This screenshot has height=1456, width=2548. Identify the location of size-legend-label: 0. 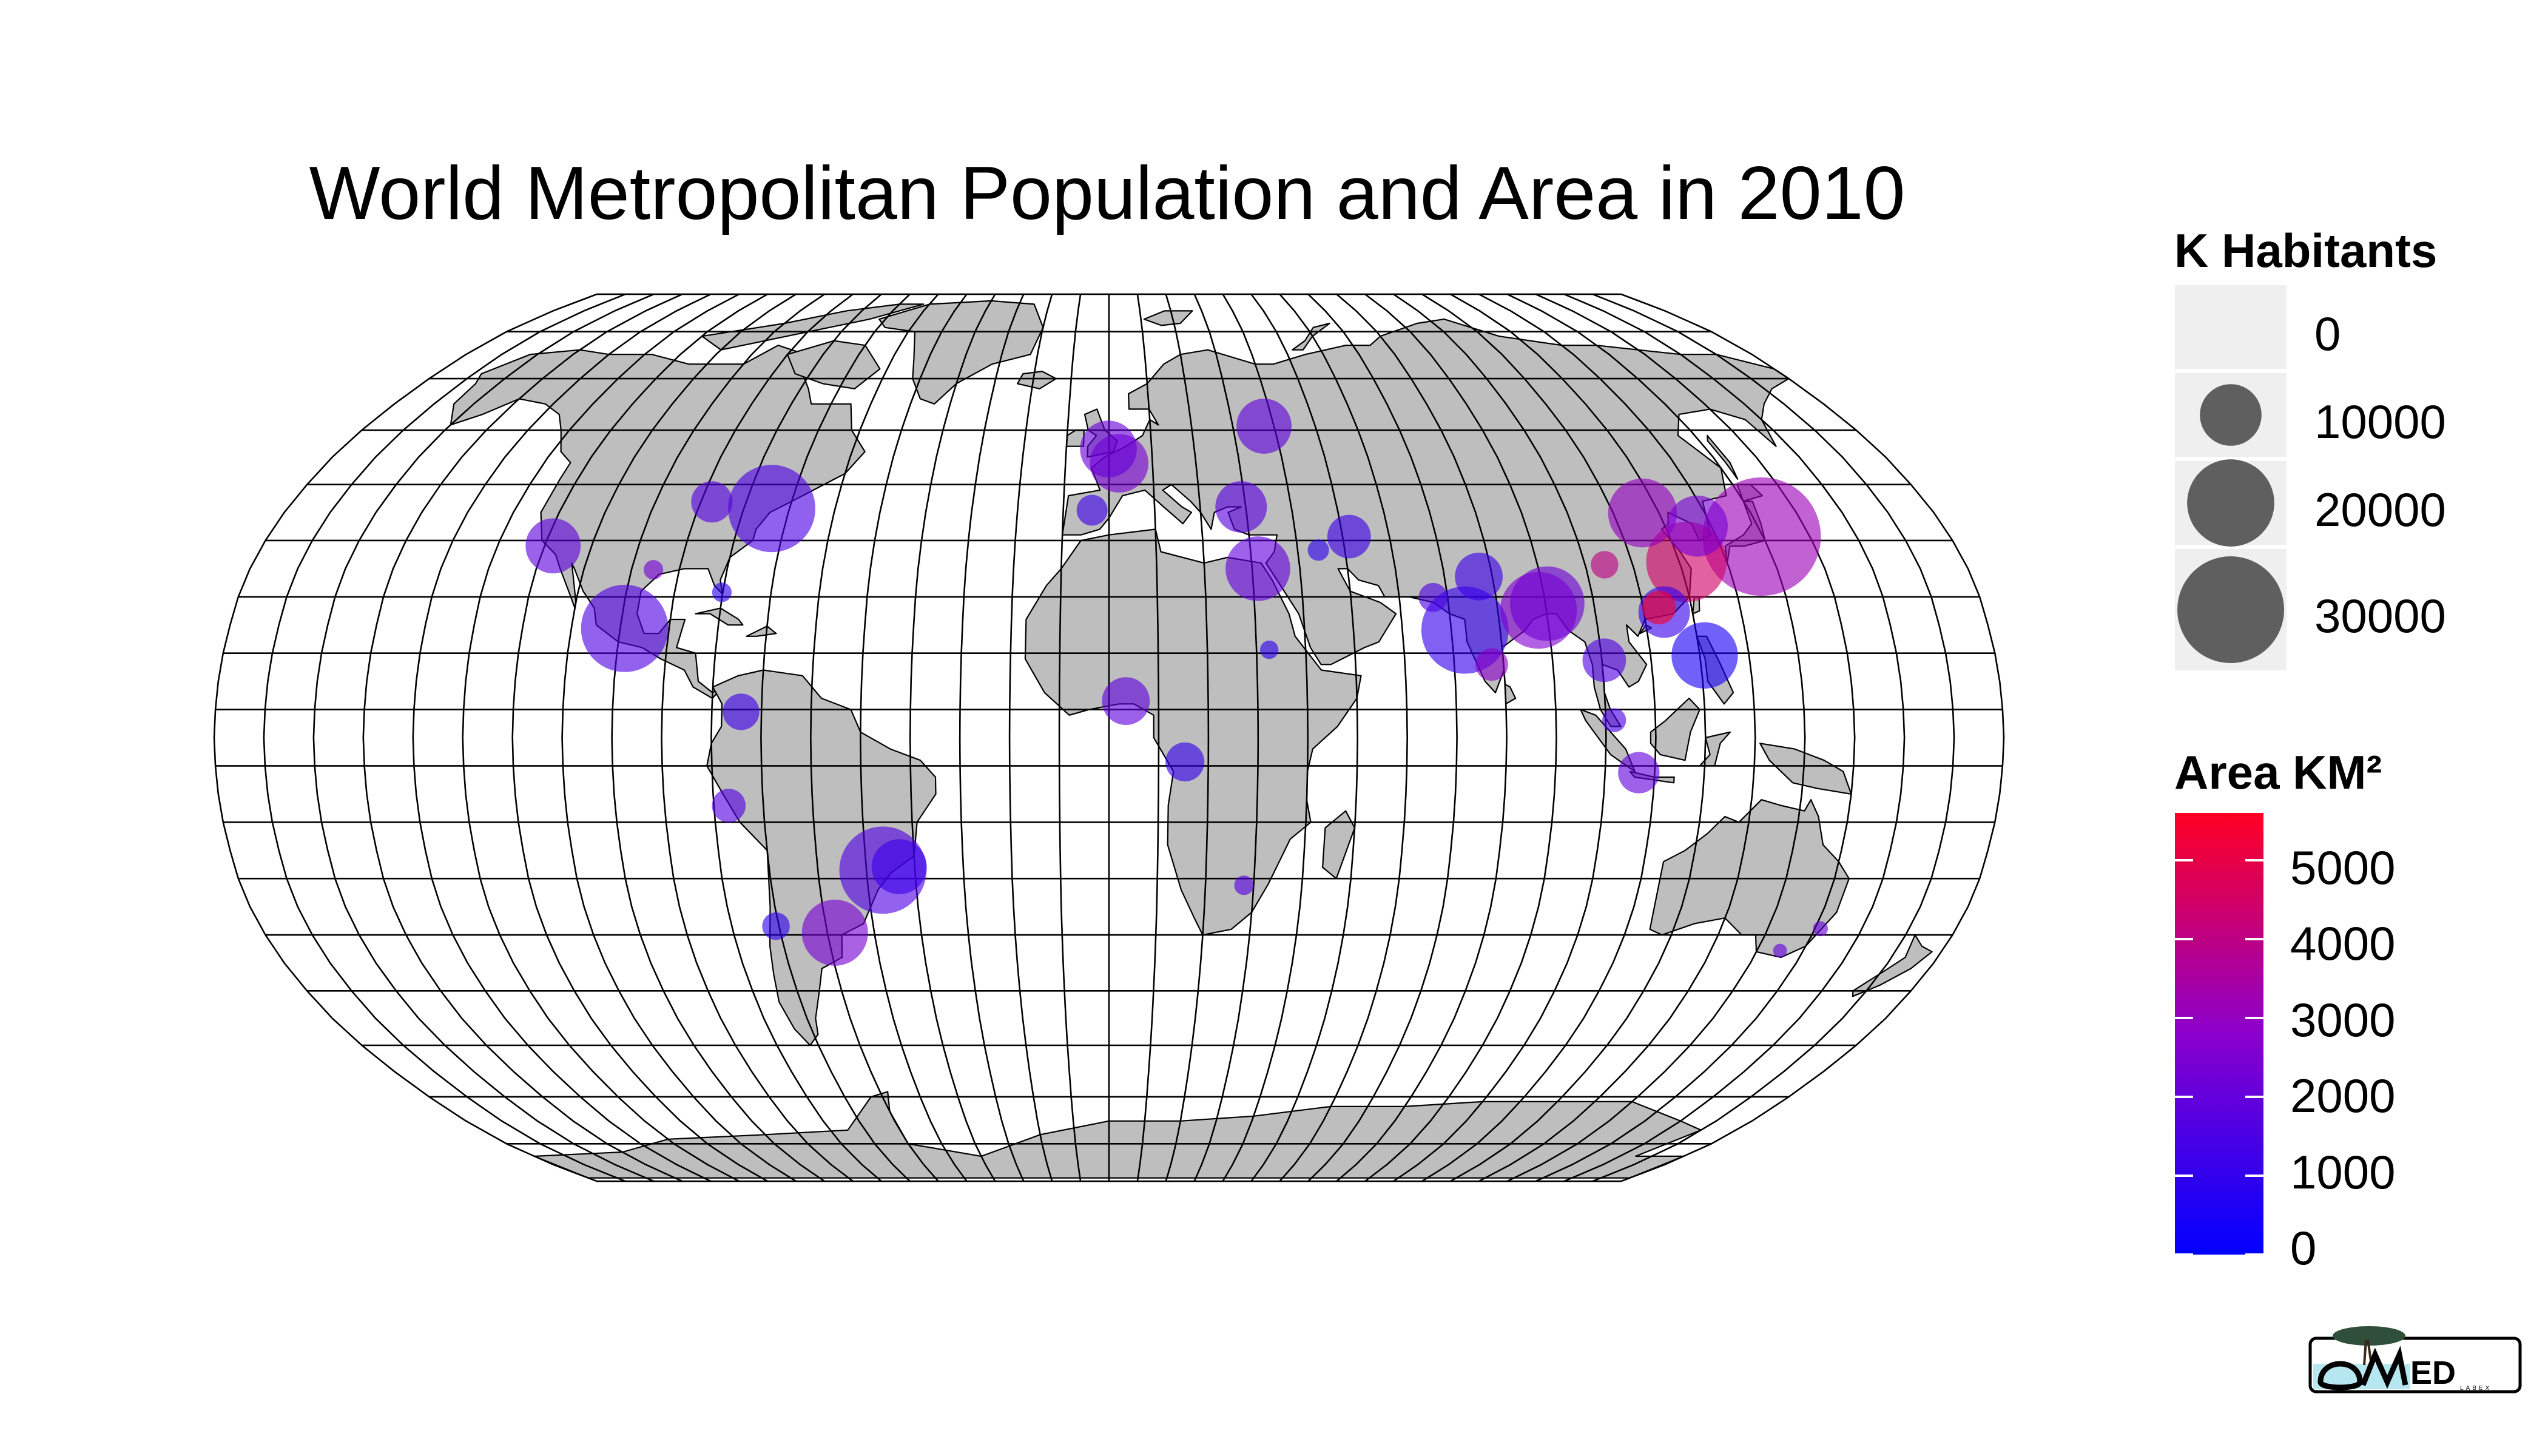
(2327, 333).